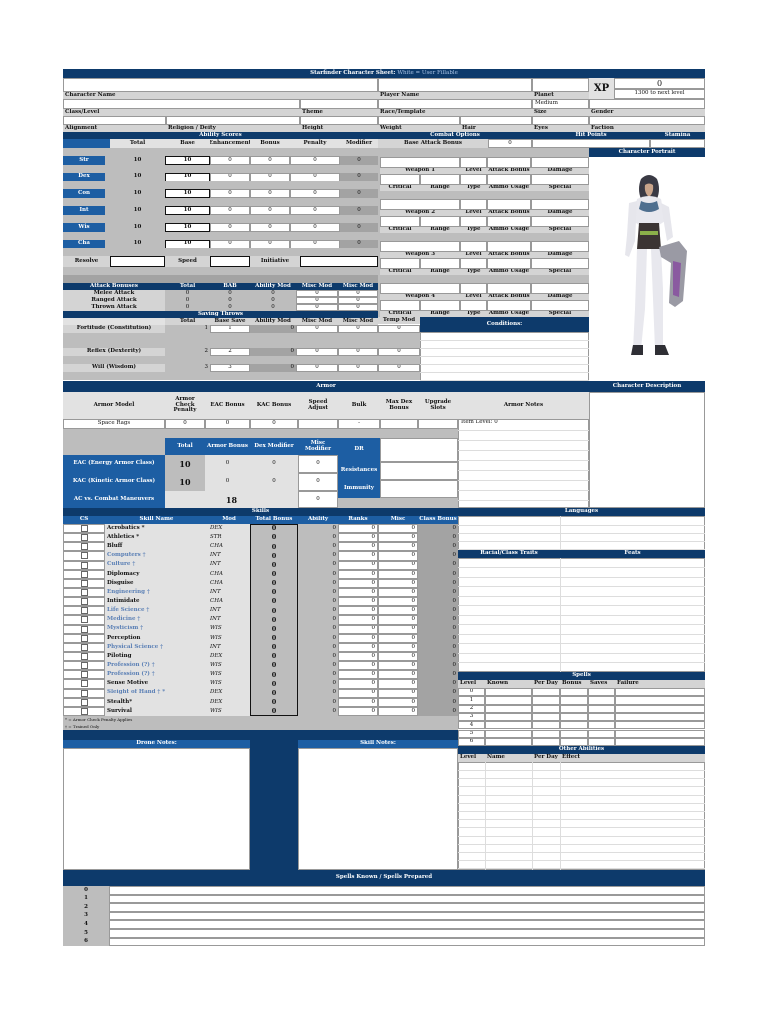 The width and height of the screenshot is (768, 1024). I want to click on weight-input, so click(419, 120).